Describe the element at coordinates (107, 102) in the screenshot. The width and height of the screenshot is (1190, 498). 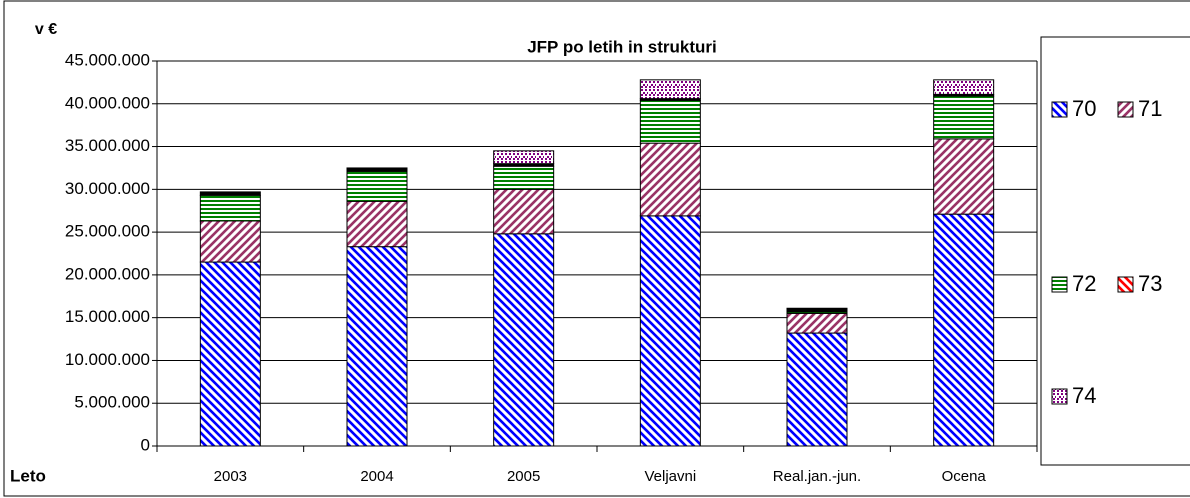
I see `y-tick-label: 40.000.000` at that location.